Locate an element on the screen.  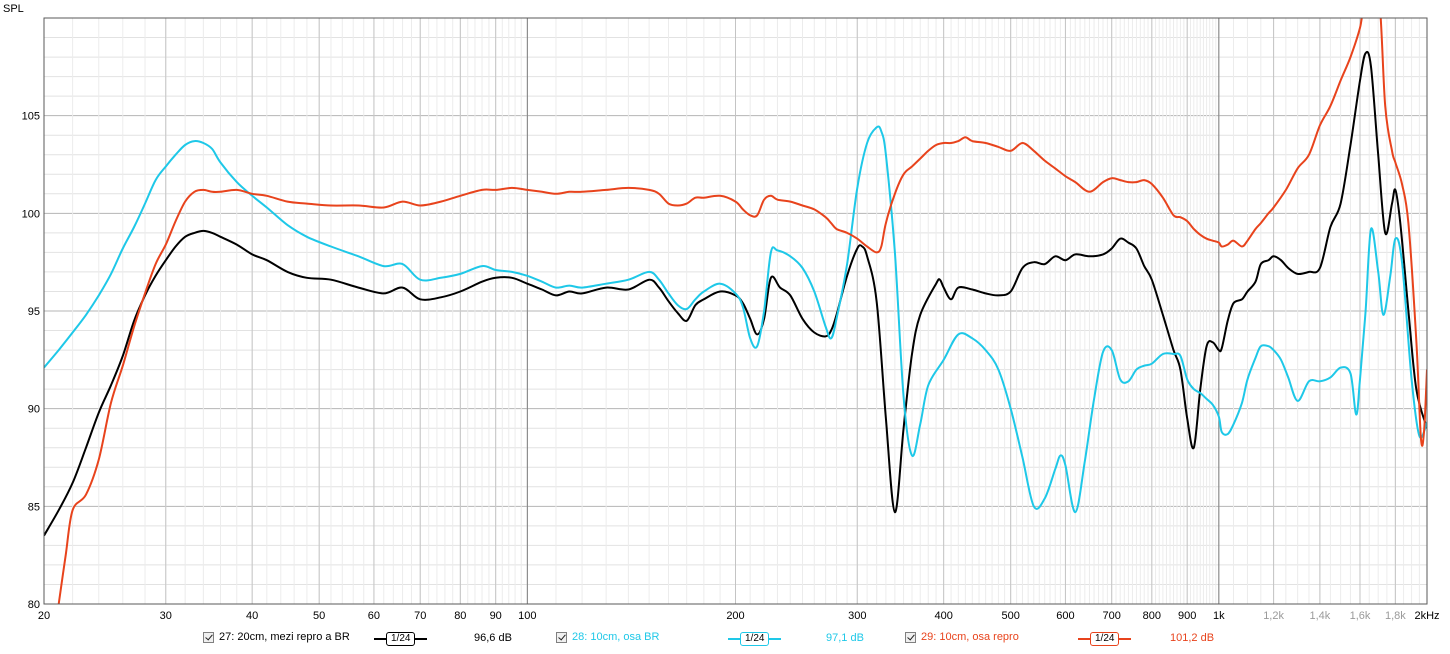
x-tick-label: 300 is located at coordinates (857, 616).